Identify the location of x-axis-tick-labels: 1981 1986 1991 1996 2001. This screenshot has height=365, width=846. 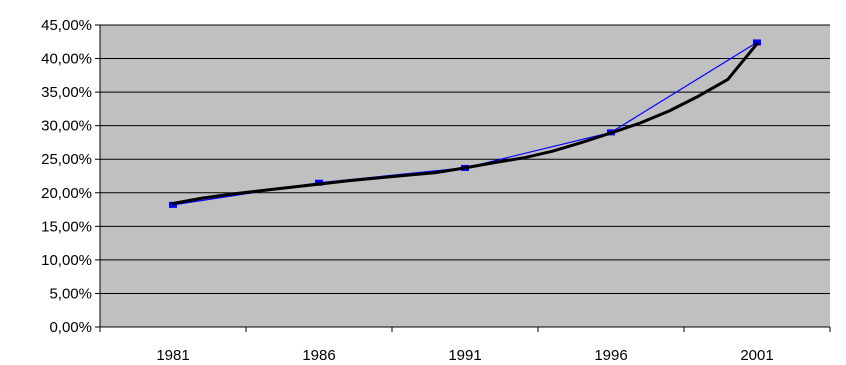
(464, 355).